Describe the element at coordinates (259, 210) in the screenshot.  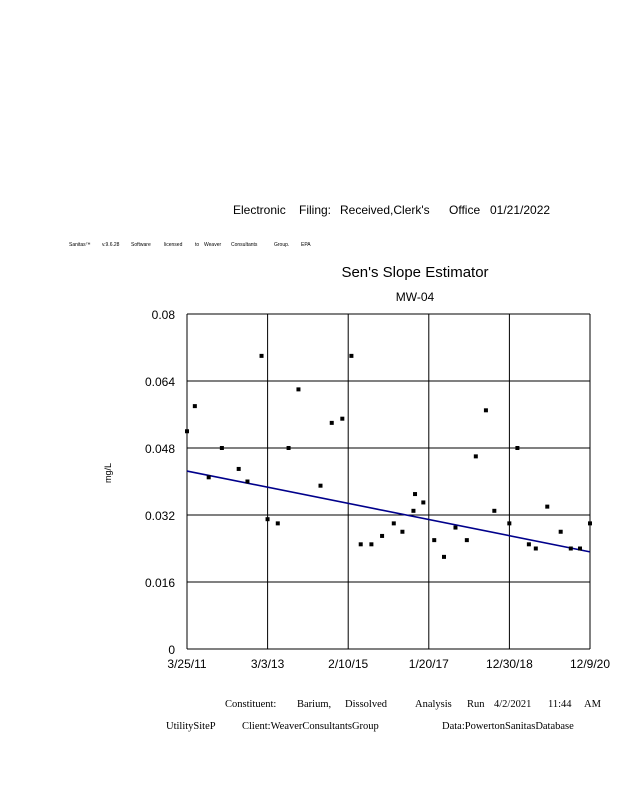
I see `filing-word: Electronic` at that location.